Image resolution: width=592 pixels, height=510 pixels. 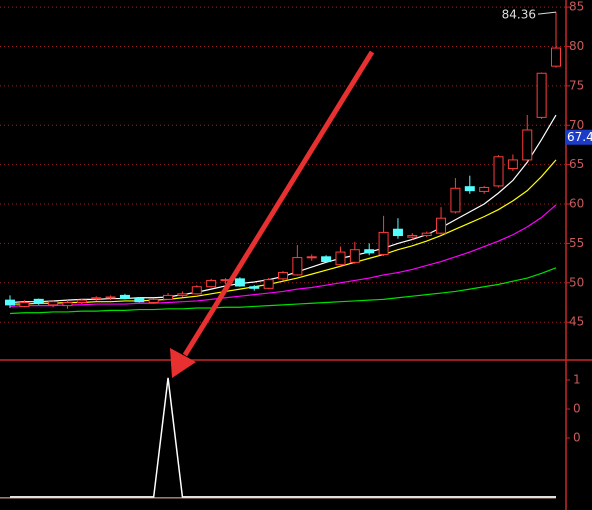 I want to click on annotation-line, so click(x=547, y=13).